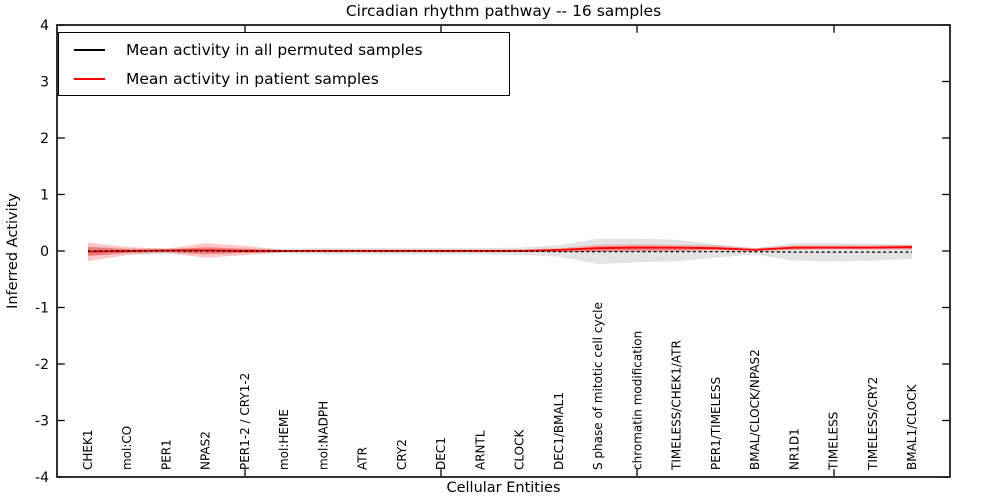 The image size is (1000, 500). I want to click on y-tick-label: -1, so click(42, 309).